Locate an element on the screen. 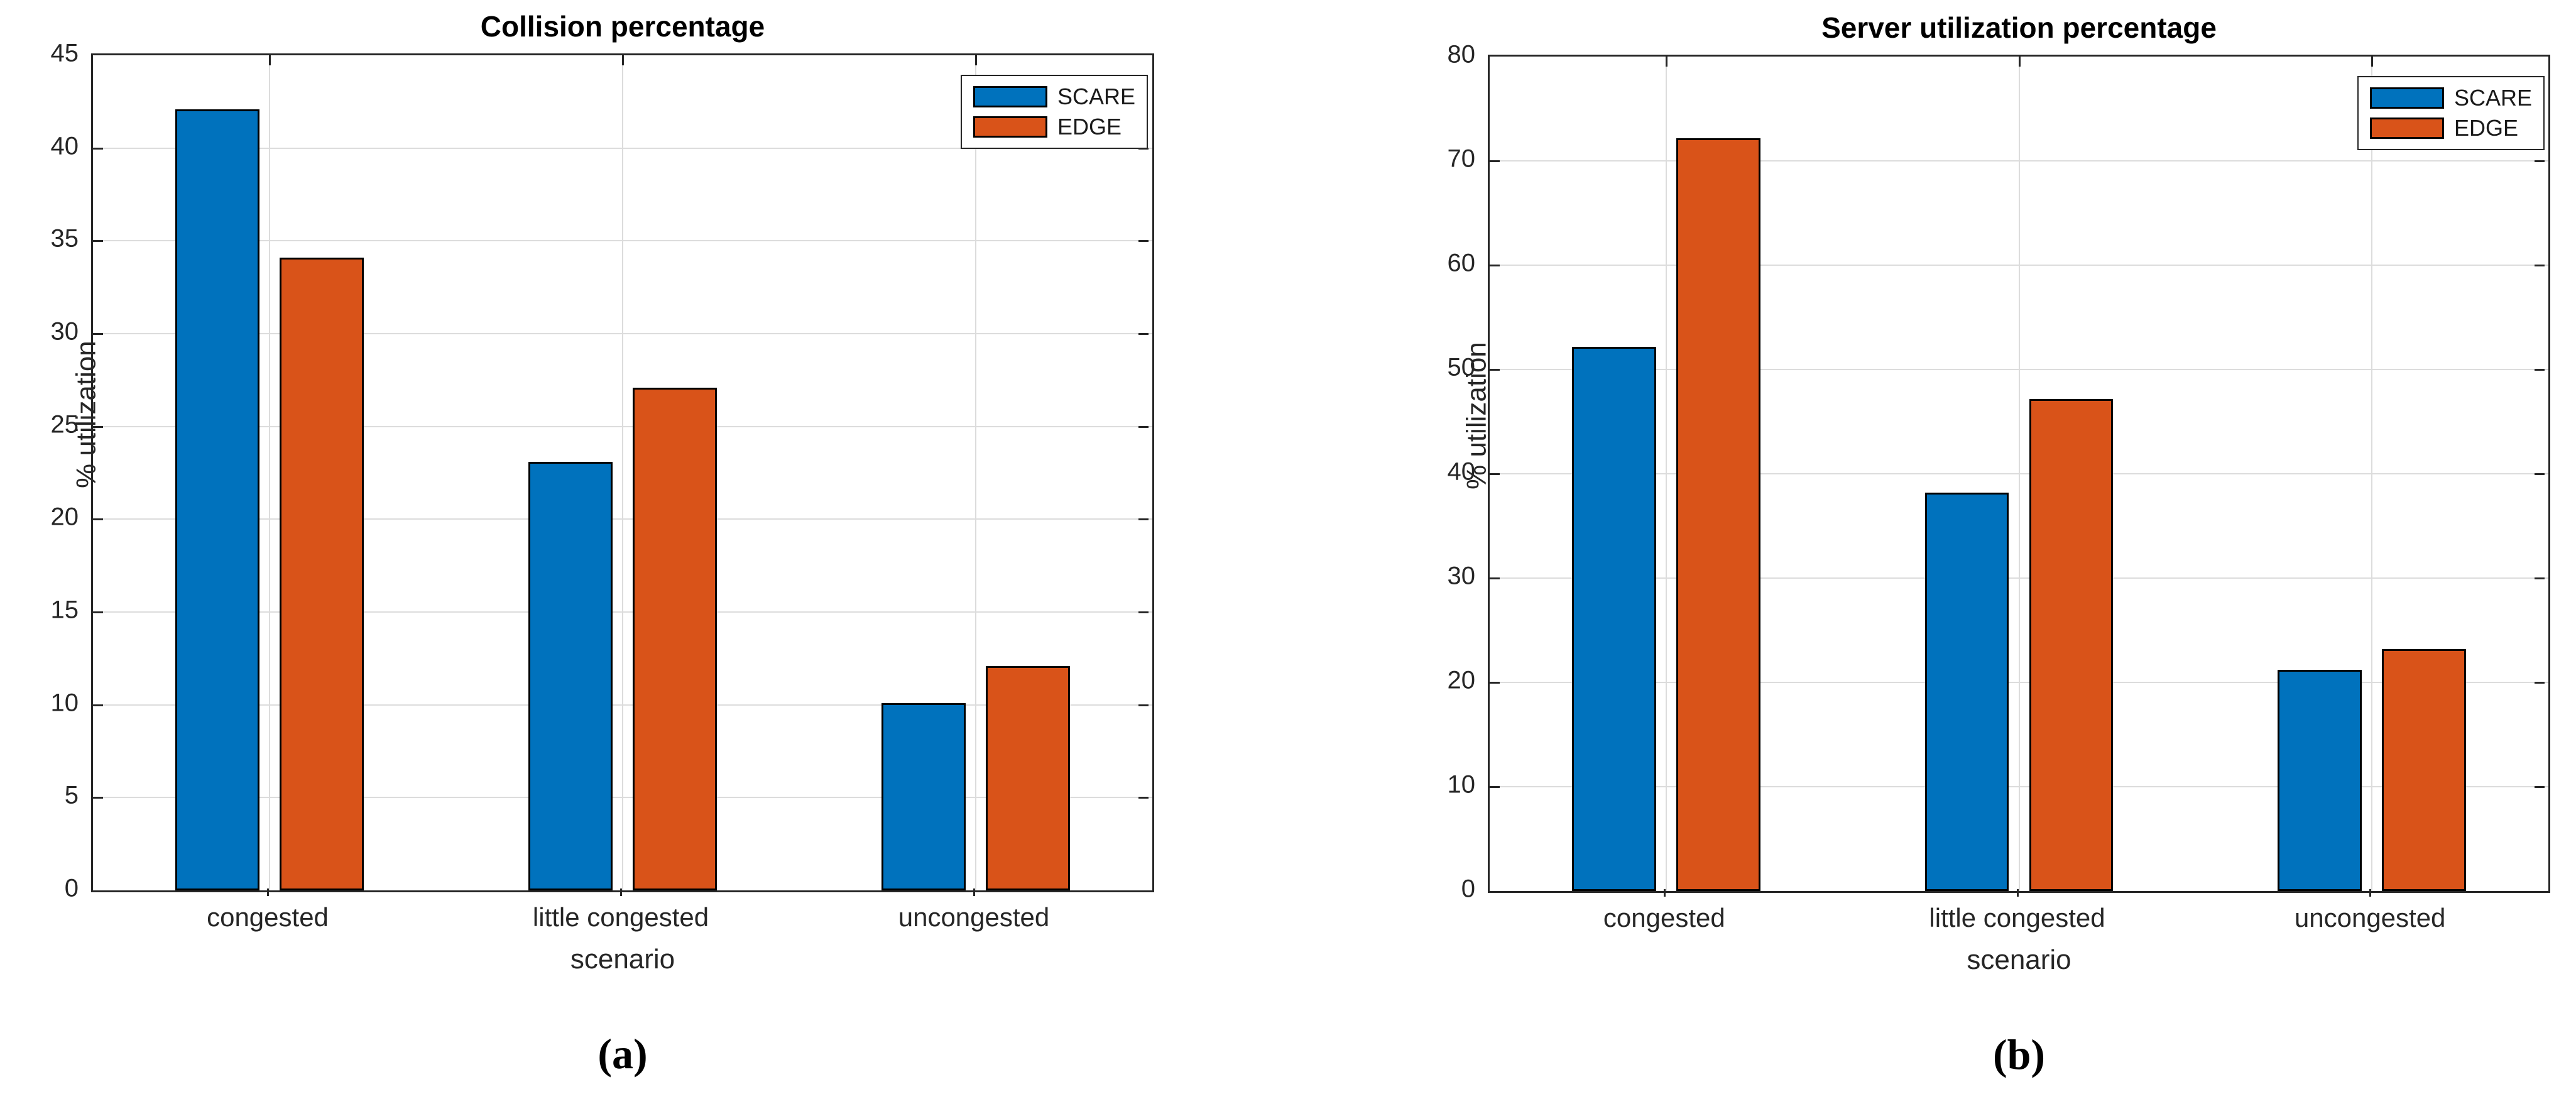 The image size is (2576, 1099). chart-title-b: Server utilization percentage is located at coordinates (2019, 27).